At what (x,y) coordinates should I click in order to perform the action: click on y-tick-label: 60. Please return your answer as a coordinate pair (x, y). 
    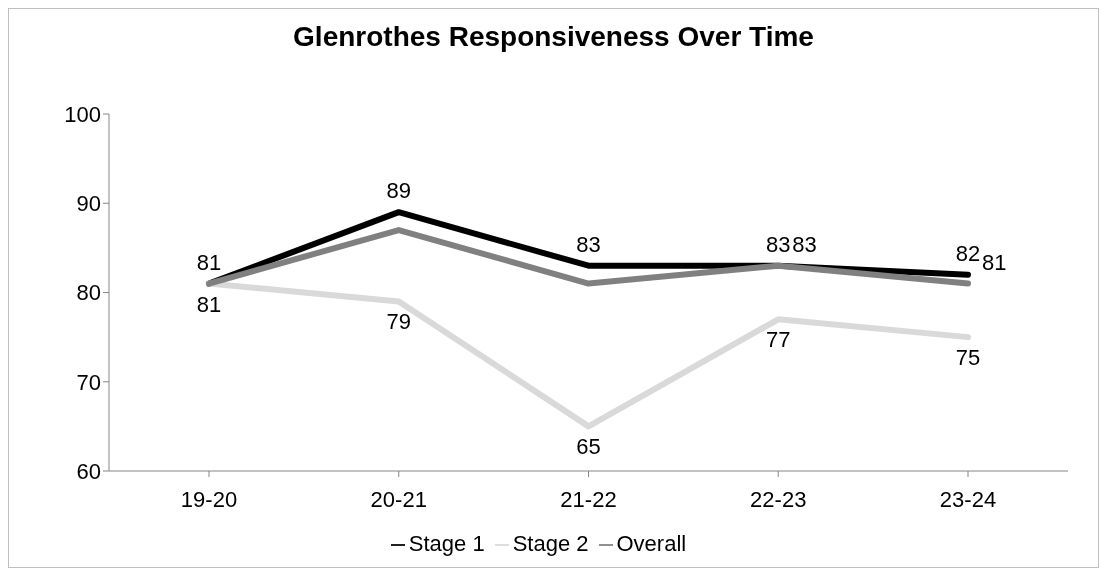
    Looking at the image, I should click on (88, 471).